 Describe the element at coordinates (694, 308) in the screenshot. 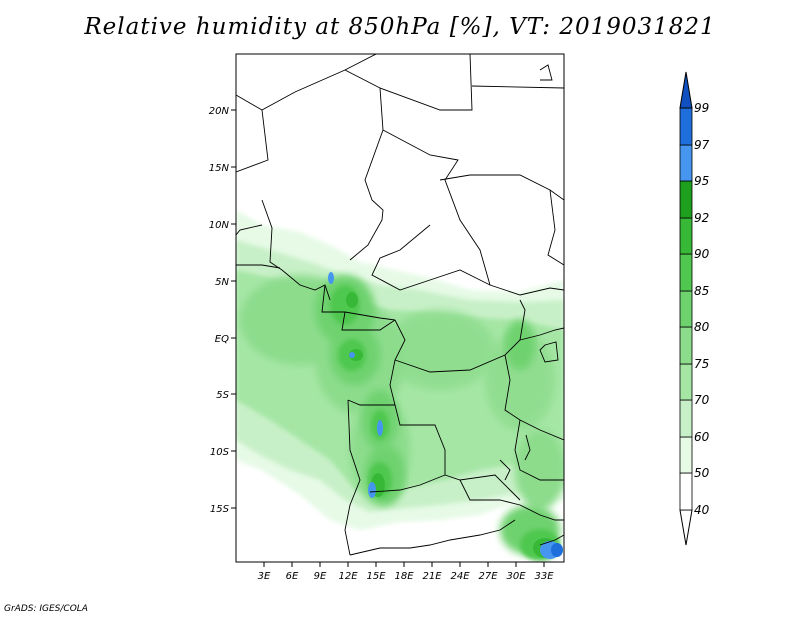

I see `colorbar: 40 50 60 70 75 80 85 90 92 95 97 99` at that location.